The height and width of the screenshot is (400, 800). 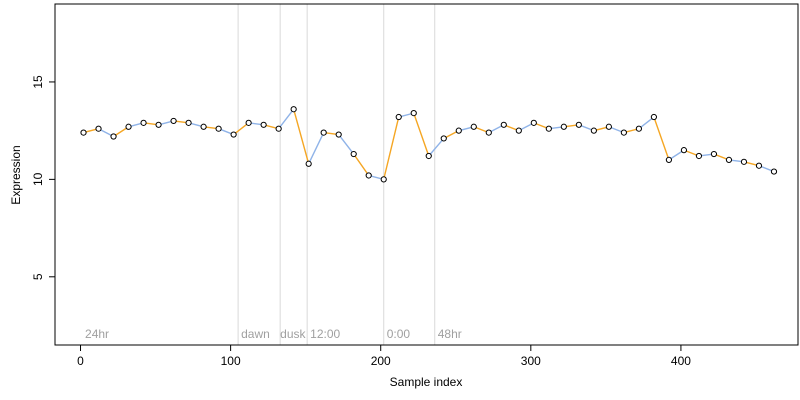 What do you see at coordinates (16, 174) in the screenshot?
I see `y-axis-title: Expression` at bounding box center [16, 174].